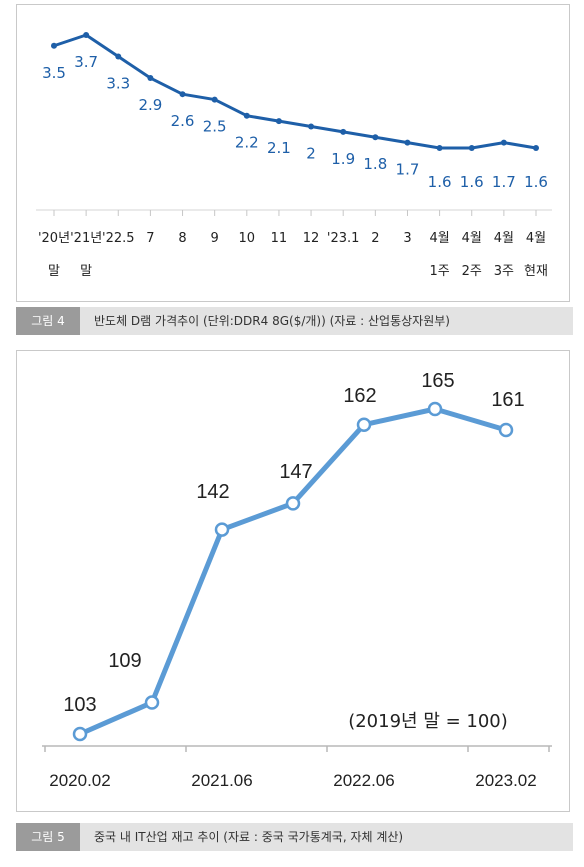 The width and height of the screenshot is (584, 867). Describe the element at coordinates (118, 84) in the screenshot. I see `data-label-dram: 3.3` at that location.